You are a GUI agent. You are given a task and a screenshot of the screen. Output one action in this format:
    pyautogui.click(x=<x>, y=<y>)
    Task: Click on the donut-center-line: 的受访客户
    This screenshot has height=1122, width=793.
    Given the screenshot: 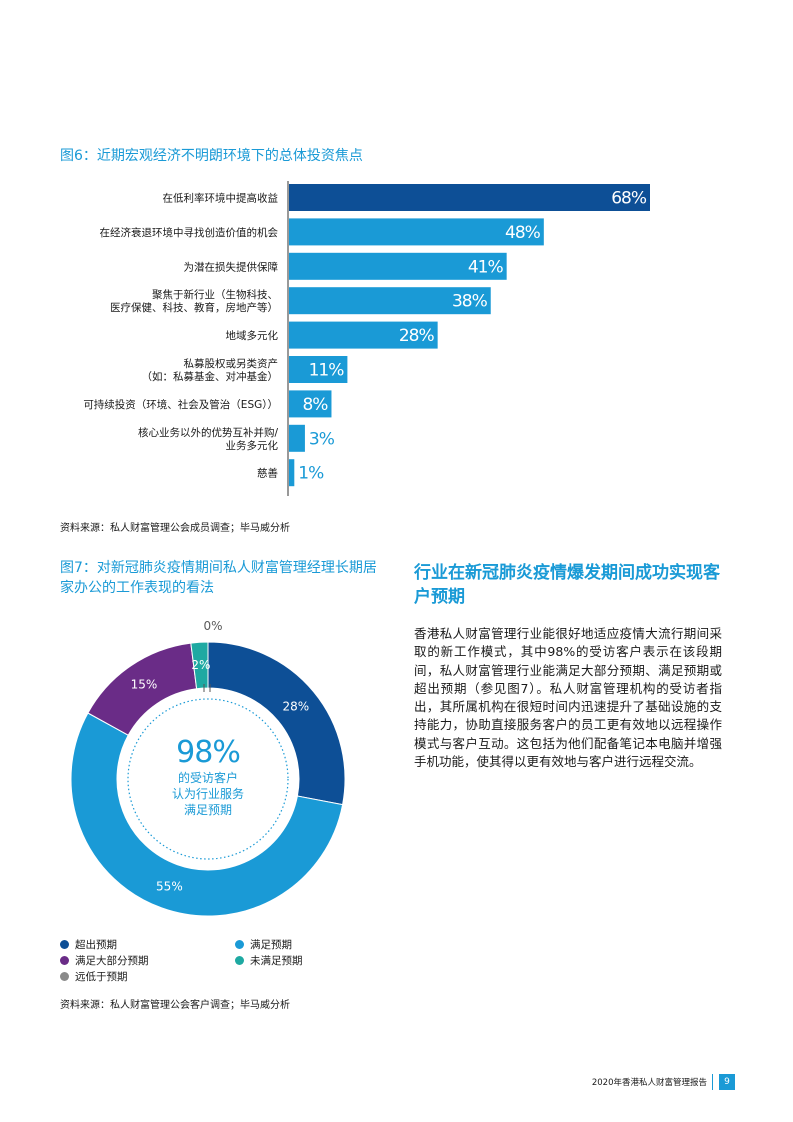 What is the action you would take?
    pyautogui.click(x=207, y=778)
    